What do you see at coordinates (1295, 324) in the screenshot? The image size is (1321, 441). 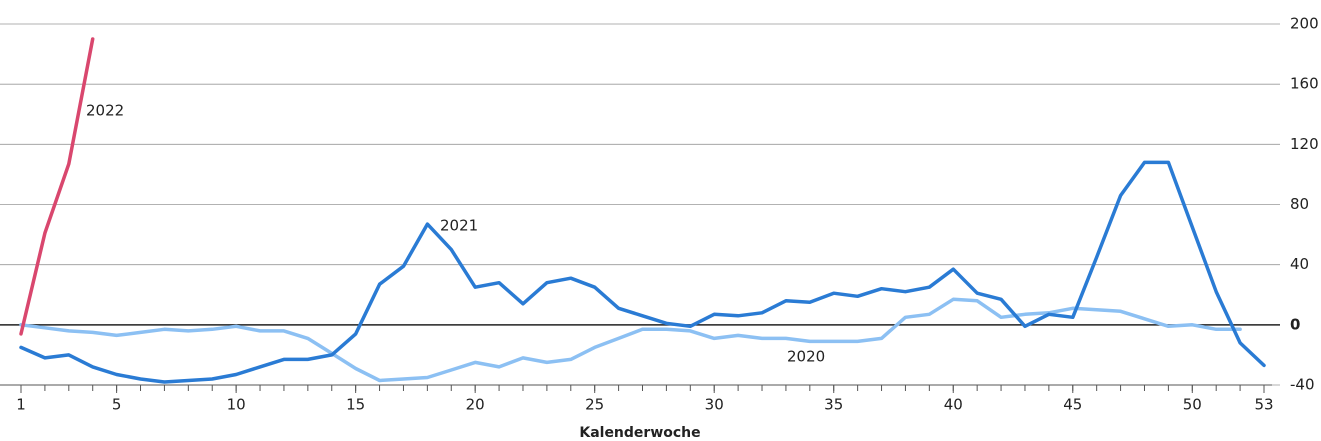 I see `y-tick-label: 0` at bounding box center [1295, 324].